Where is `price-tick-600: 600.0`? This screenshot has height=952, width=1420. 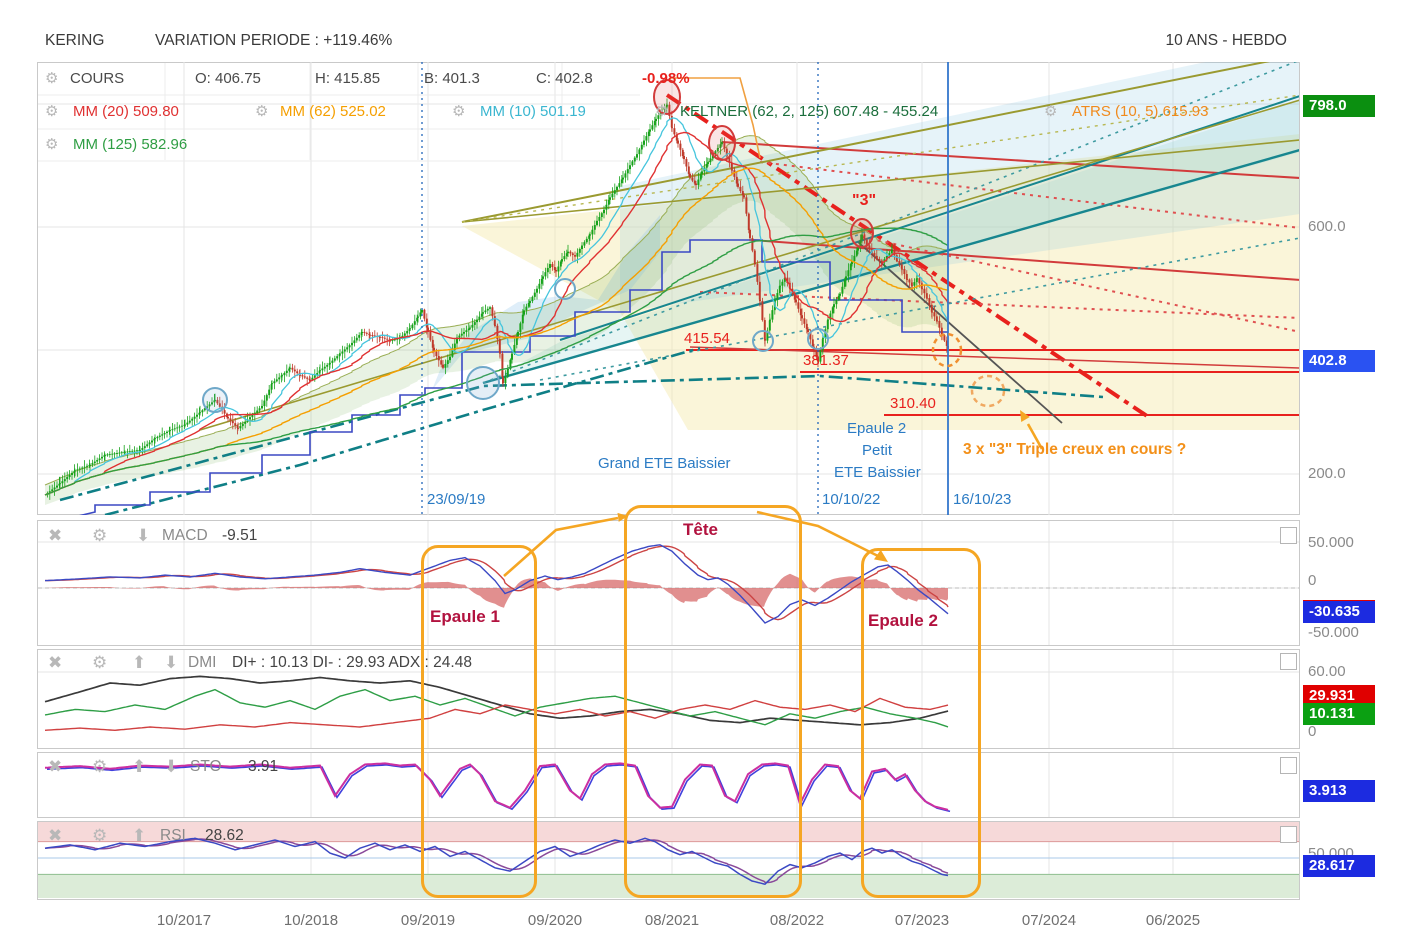 price-tick-600: 600.0 is located at coordinates (1327, 226).